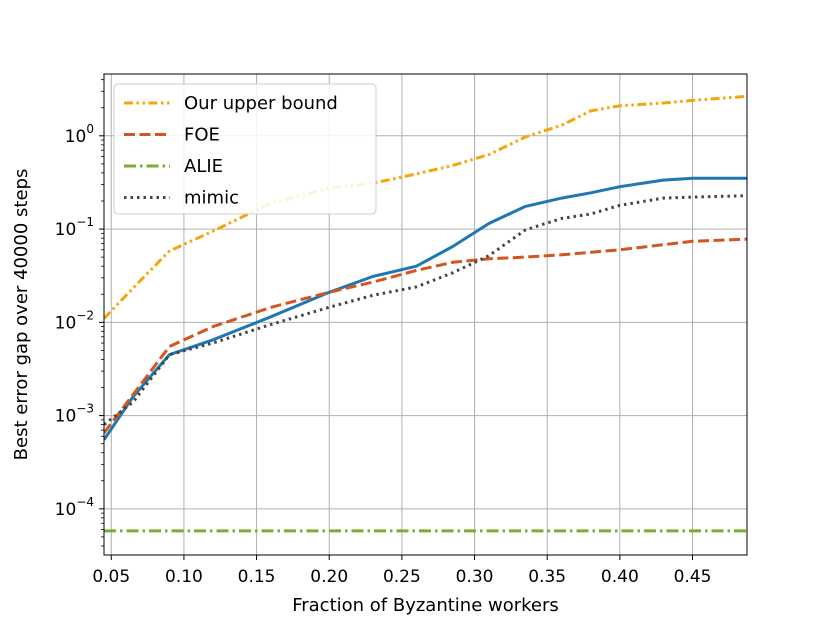 The width and height of the screenshot is (830, 623). Describe the element at coordinates (475, 577) in the screenshot. I see `x-tick-label: 0.30` at that location.